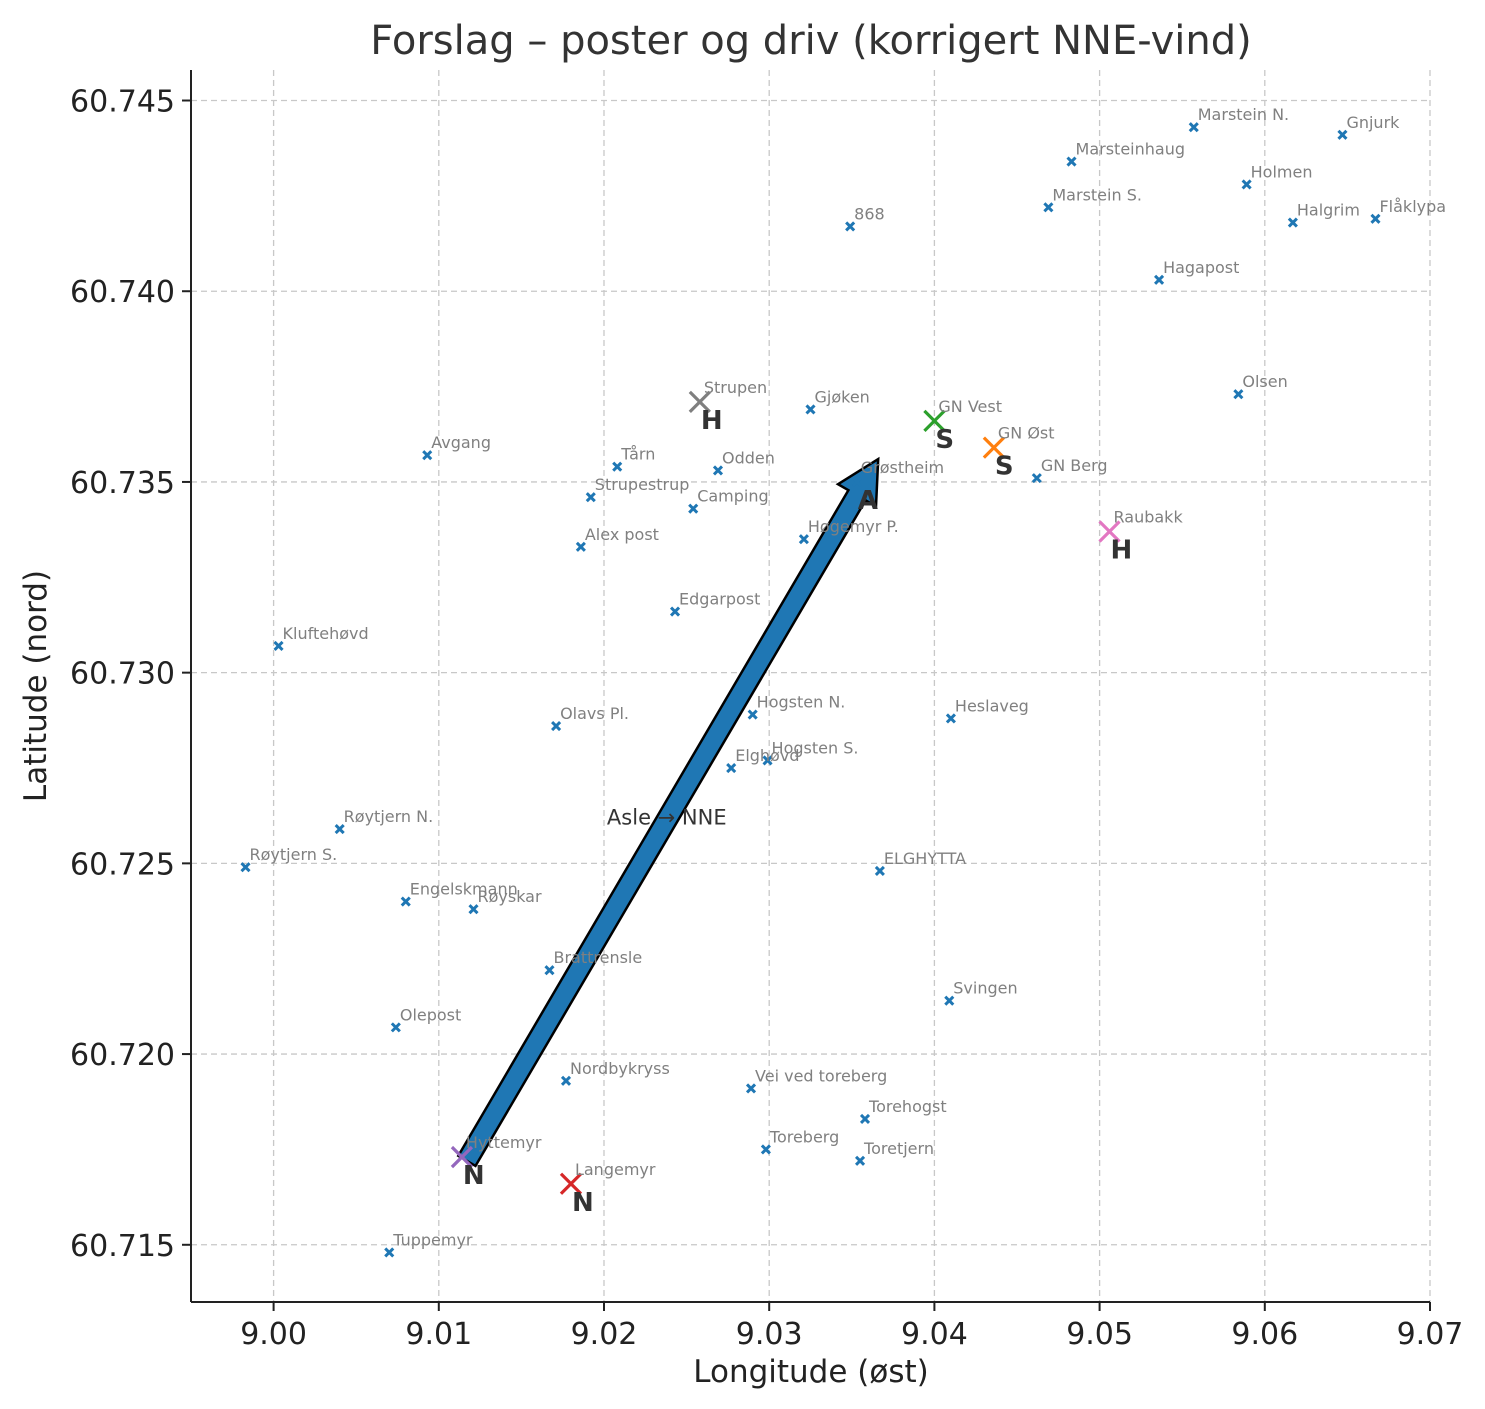 The image size is (1485, 1409). What do you see at coordinates (842, 396) in the screenshot?
I see `point-label: Gjøken` at bounding box center [842, 396].